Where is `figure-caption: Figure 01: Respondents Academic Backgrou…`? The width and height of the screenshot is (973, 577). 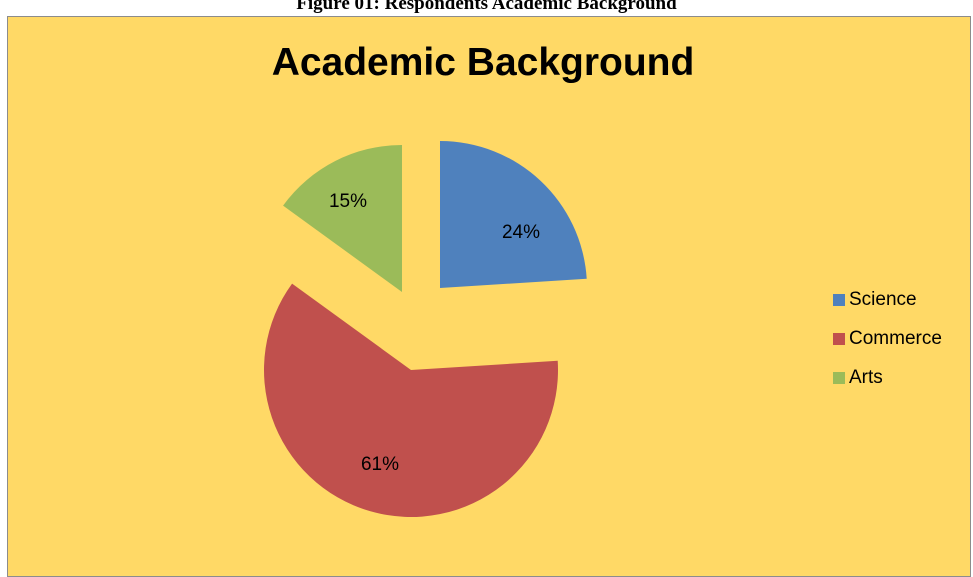 figure-caption: Figure 01: Respondents Academic Backgrou… is located at coordinates (486, 7).